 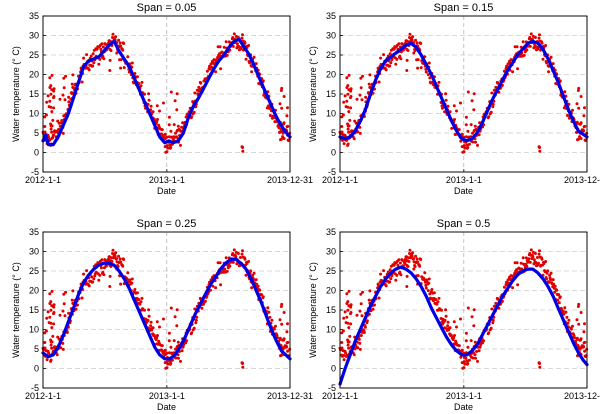 I want to click on y-axis-label: Water temperature (° C), so click(x=16, y=310).